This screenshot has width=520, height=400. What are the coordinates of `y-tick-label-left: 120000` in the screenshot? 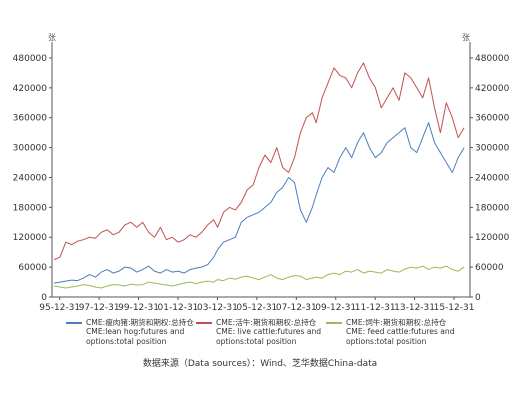 It's located at (30, 238).